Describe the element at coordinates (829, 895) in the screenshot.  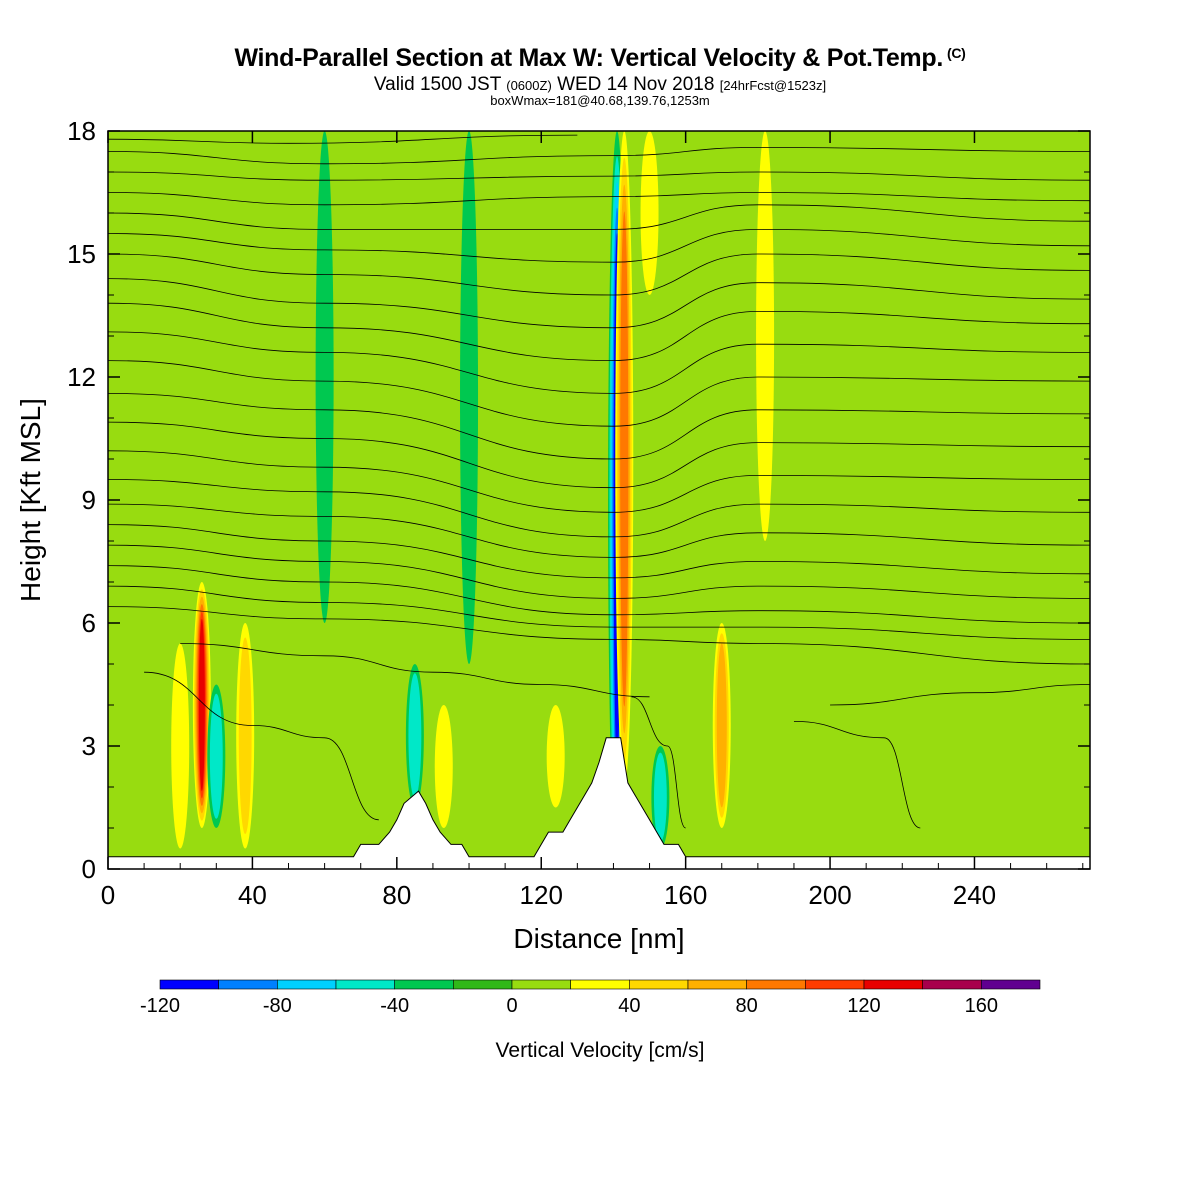
I see `x-tick-label: 200` at that location.